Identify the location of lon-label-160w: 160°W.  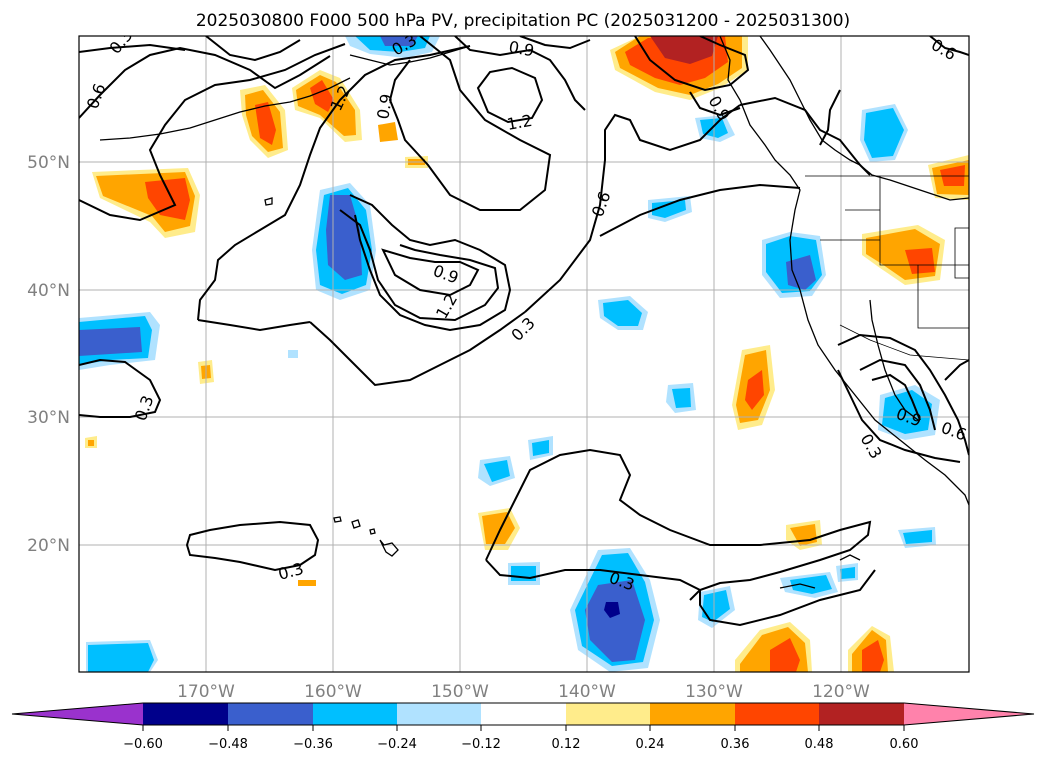
(333, 692).